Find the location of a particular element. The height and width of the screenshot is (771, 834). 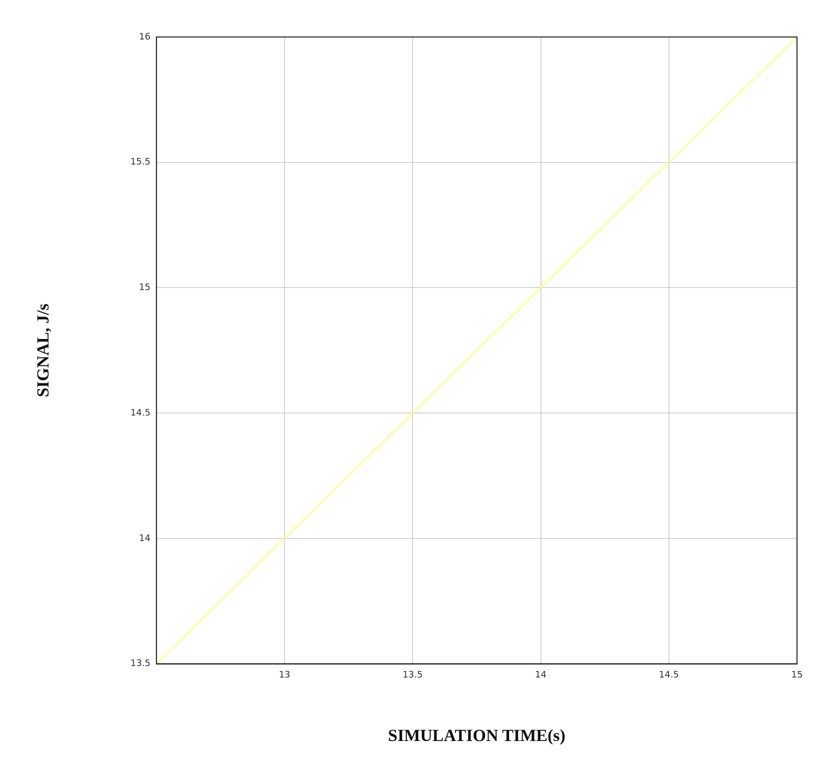

y-tick-label: 14 is located at coordinates (144, 539).